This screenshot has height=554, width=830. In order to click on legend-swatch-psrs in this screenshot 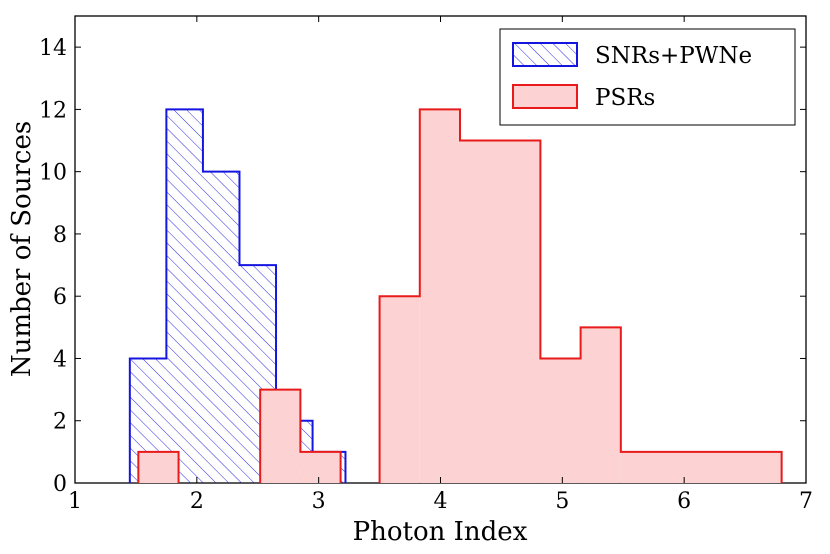, I will do `click(545, 96)`.